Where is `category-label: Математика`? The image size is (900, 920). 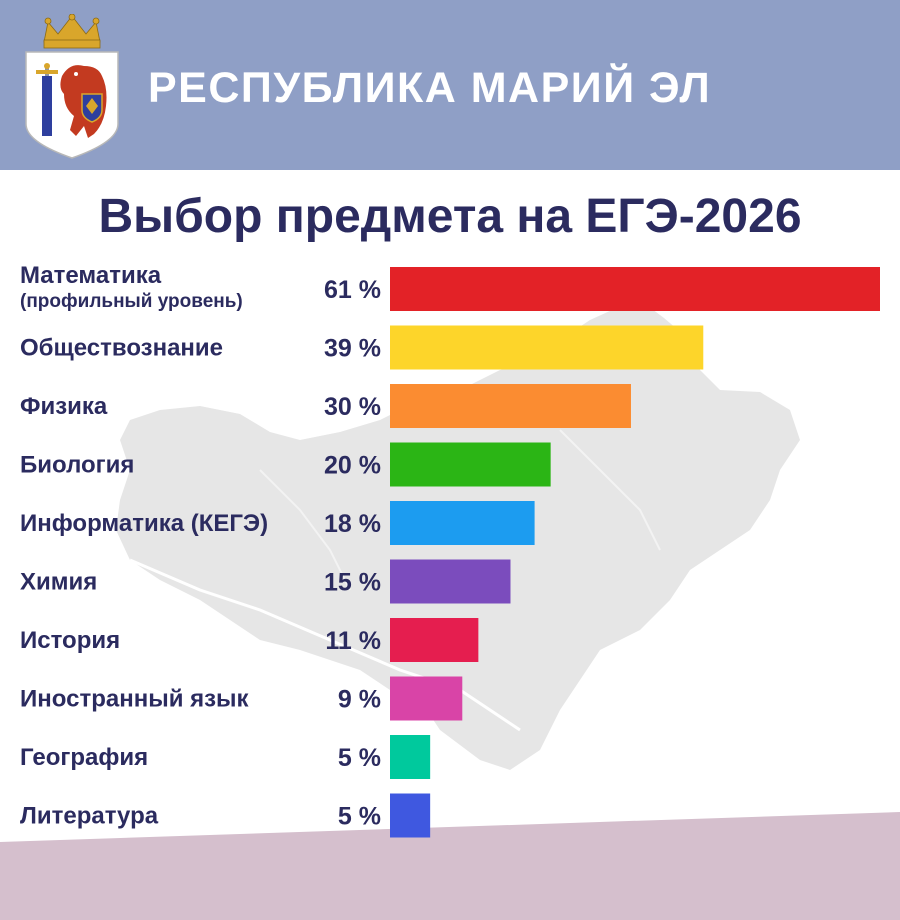 category-label: Математика is located at coordinates (91, 275).